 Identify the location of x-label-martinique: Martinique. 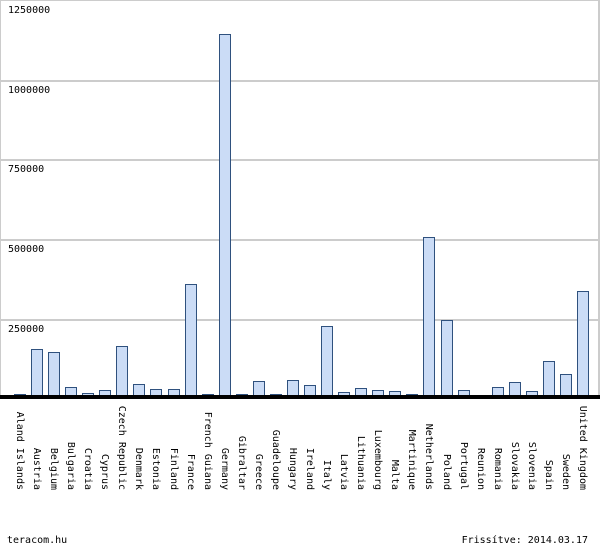
(412, 459).